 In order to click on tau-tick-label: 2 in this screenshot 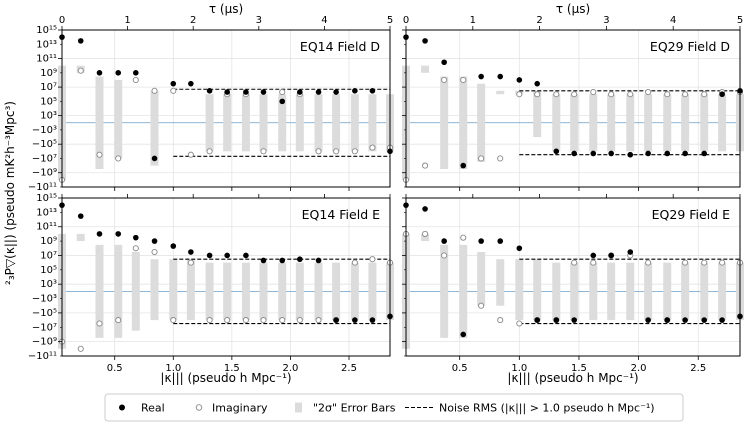, I will do `click(193, 20)`.